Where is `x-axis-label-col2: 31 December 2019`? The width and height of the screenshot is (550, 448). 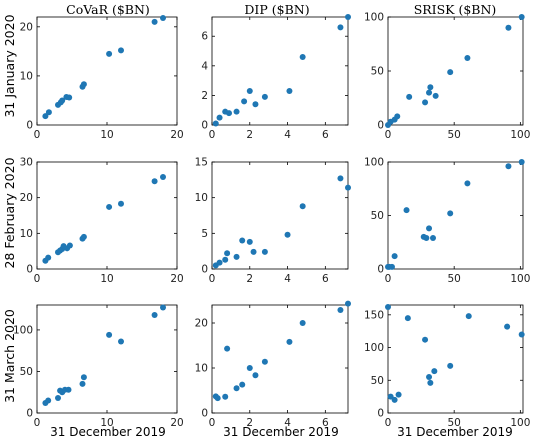 x-axis-label-col2: 31 December 2019 is located at coordinates (281, 432).